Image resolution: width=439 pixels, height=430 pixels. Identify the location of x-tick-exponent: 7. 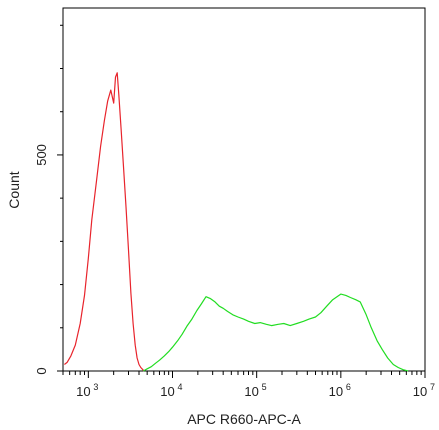
(432, 387).